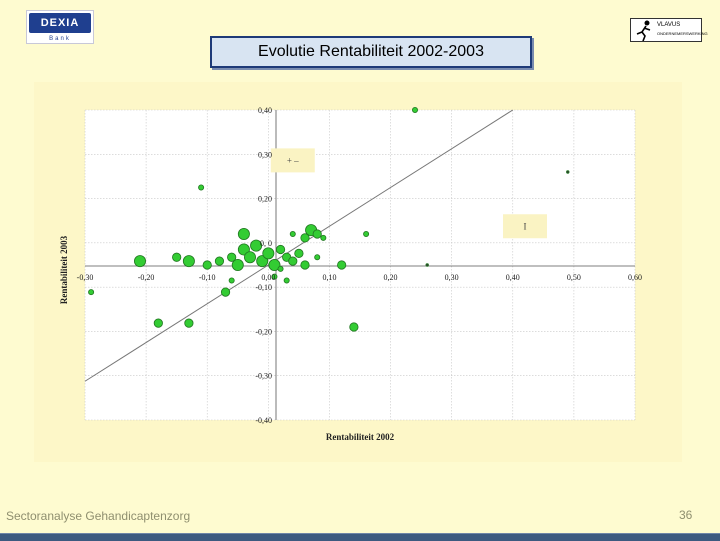 This screenshot has height=541, width=720. What do you see at coordinates (329, 277) in the screenshot?
I see `x-tick-label: 0,10` at bounding box center [329, 277].